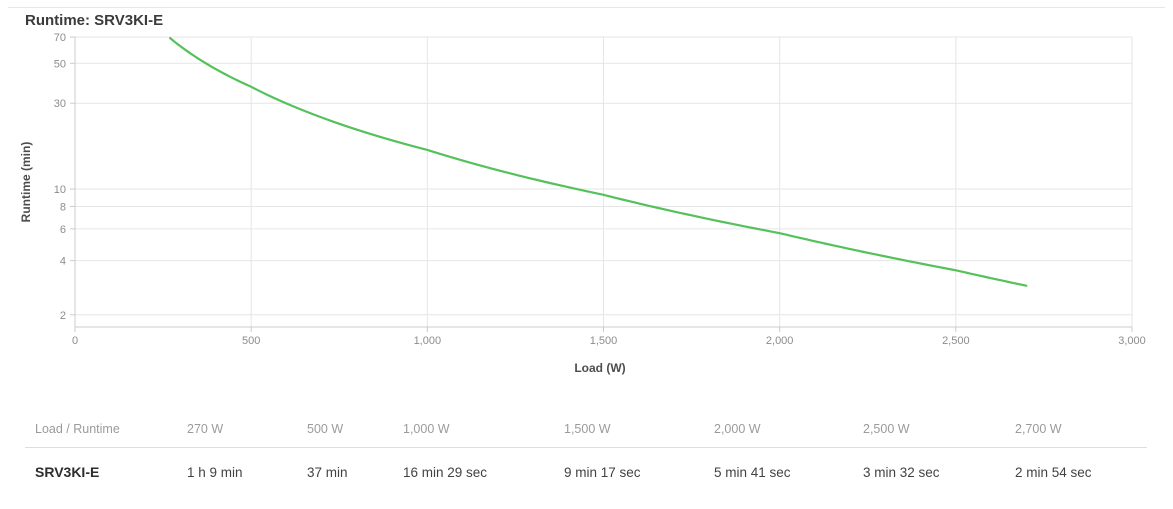  I want to click on table-header-load-runtime: Load / Runtime, so click(77, 428).